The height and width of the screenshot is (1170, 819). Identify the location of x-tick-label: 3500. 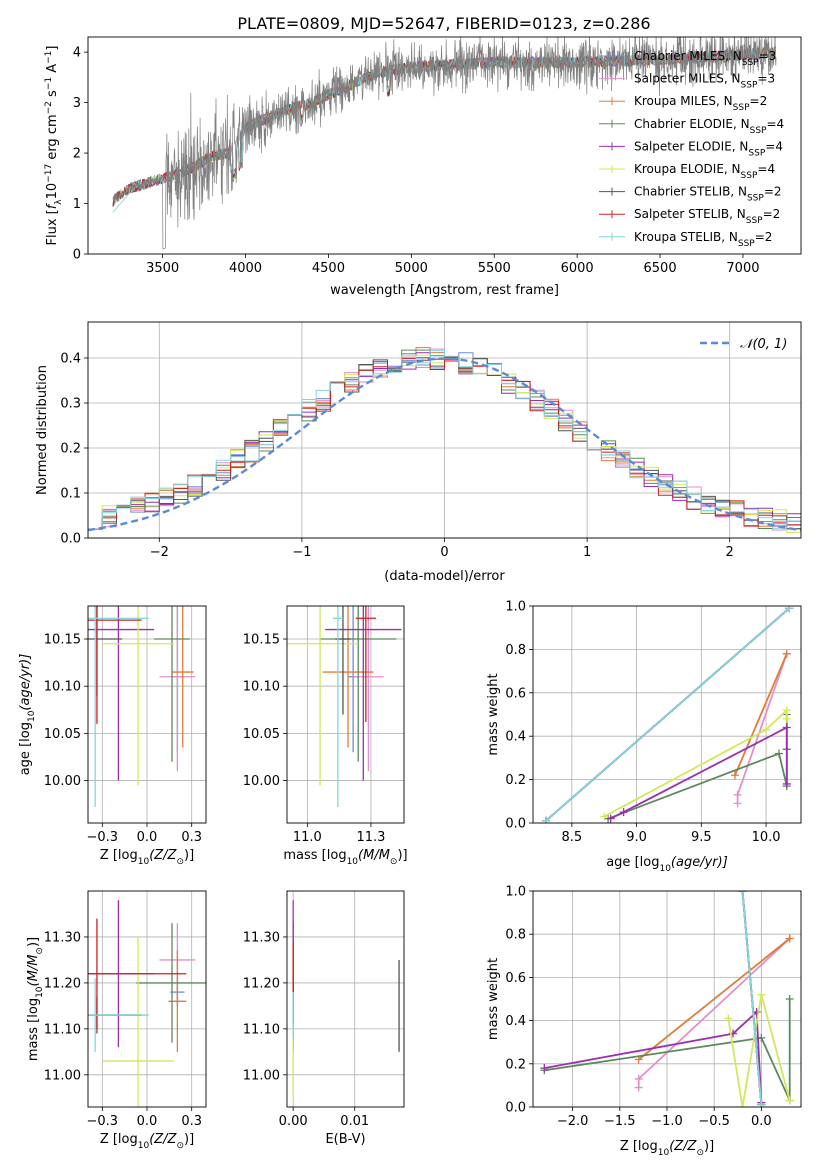
(162, 268).